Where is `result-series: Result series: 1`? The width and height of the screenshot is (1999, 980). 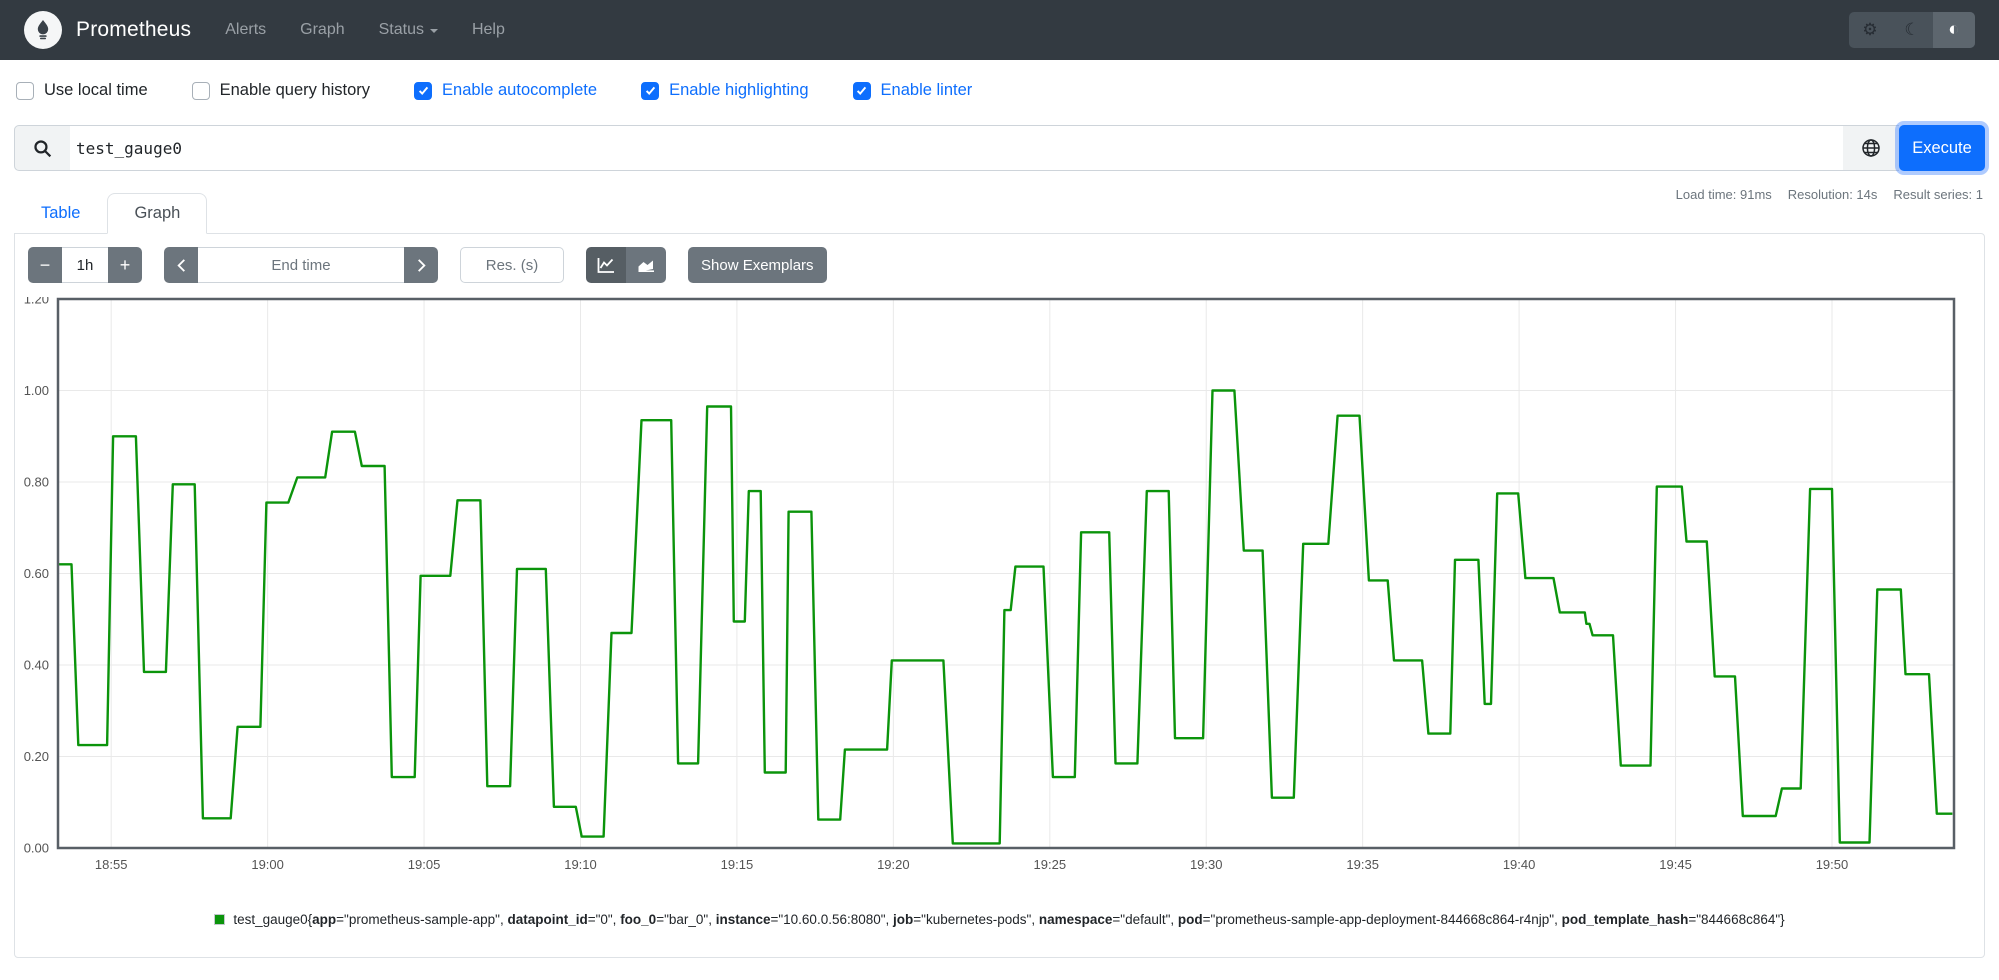
result-series: Result series: 1 is located at coordinates (1938, 194).